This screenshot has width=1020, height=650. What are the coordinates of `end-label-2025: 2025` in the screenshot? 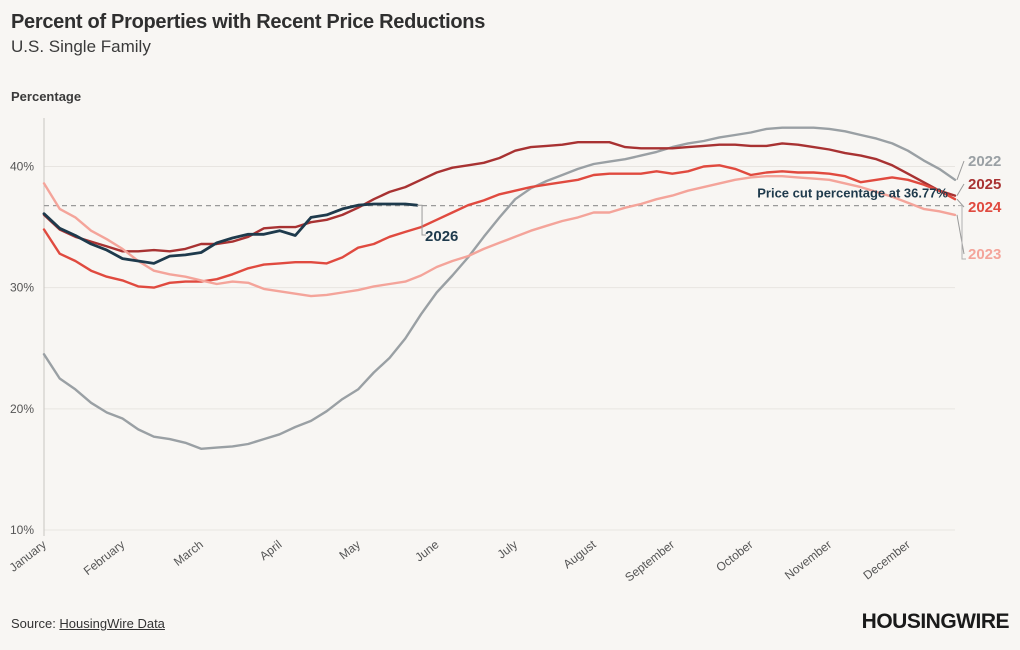 It's located at (984, 184).